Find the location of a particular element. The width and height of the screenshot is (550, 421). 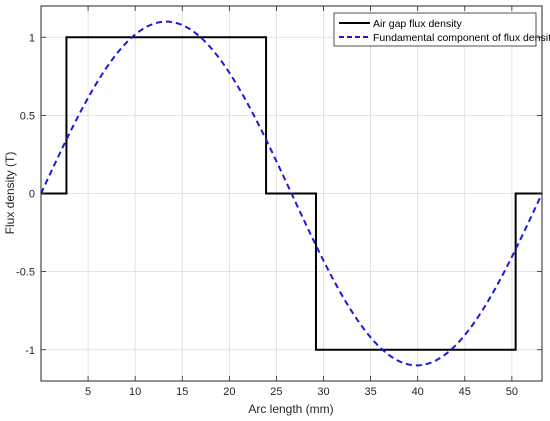

y-tick-label: 1 is located at coordinates (32, 38).